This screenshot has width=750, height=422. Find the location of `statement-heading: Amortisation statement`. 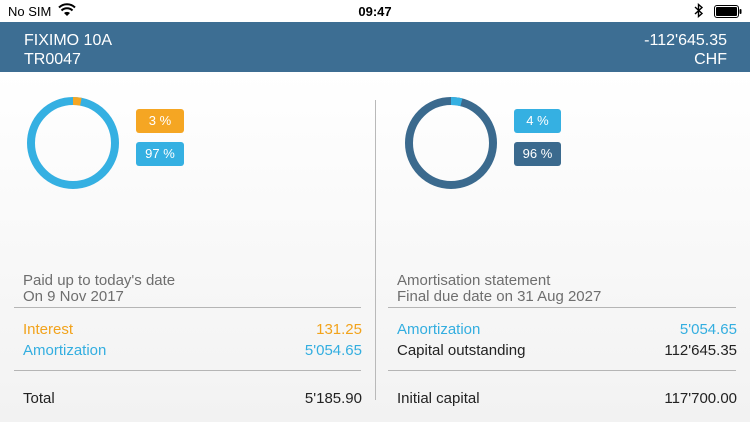

statement-heading: Amortisation statement is located at coordinates (474, 280).